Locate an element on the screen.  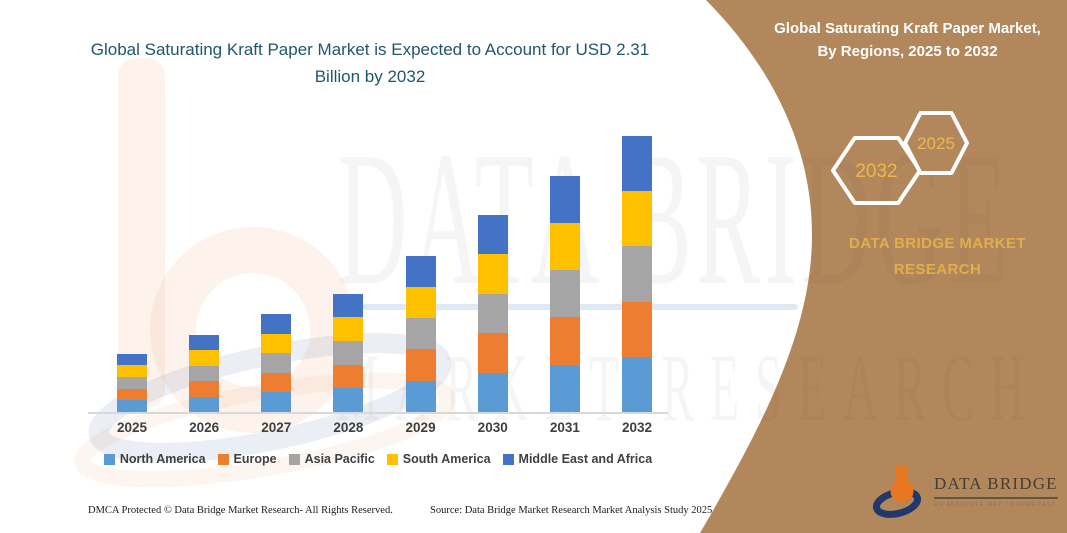
bar-segment-2028-europe is located at coordinates (348, 376).